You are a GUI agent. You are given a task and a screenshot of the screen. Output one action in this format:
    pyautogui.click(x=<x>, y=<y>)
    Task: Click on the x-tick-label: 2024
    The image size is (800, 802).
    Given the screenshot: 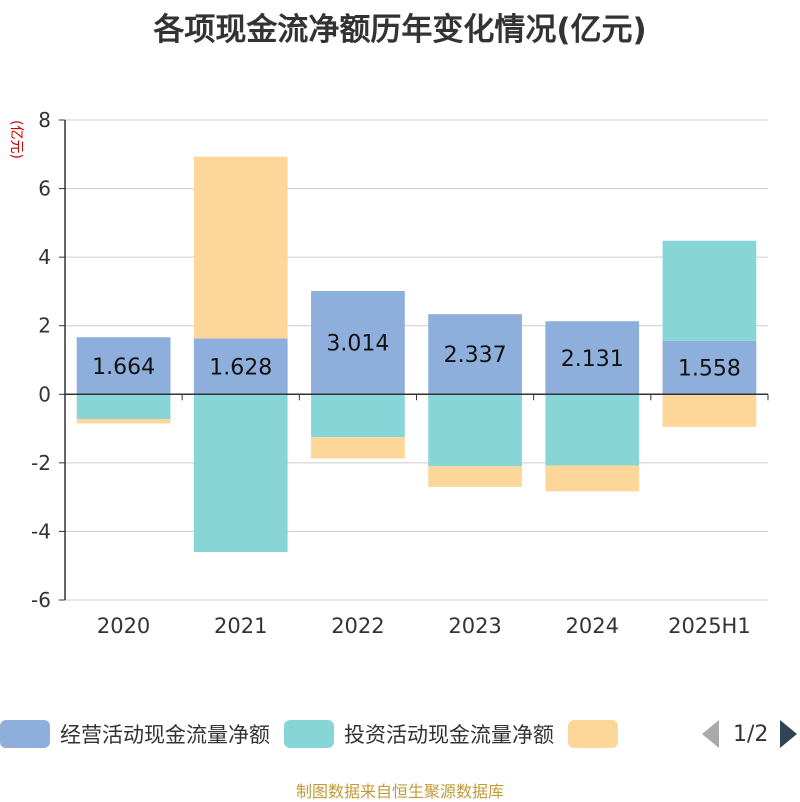 What is the action you would take?
    pyautogui.click(x=592, y=626)
    